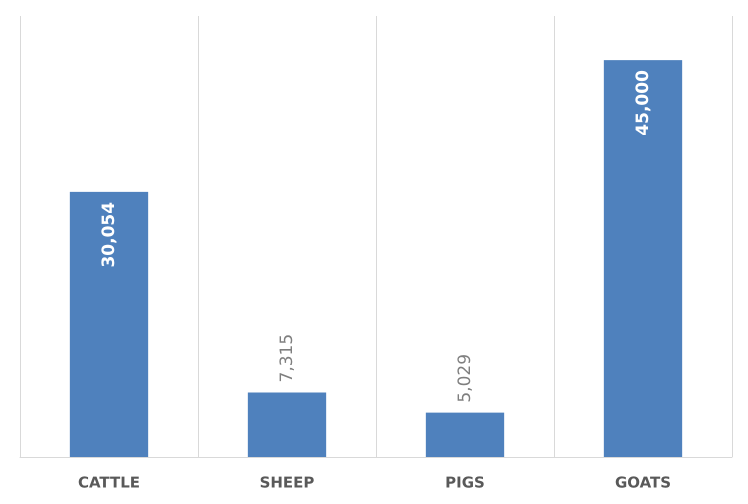  I want to click on x-tick-label: CATTLE, so click(109, 483).